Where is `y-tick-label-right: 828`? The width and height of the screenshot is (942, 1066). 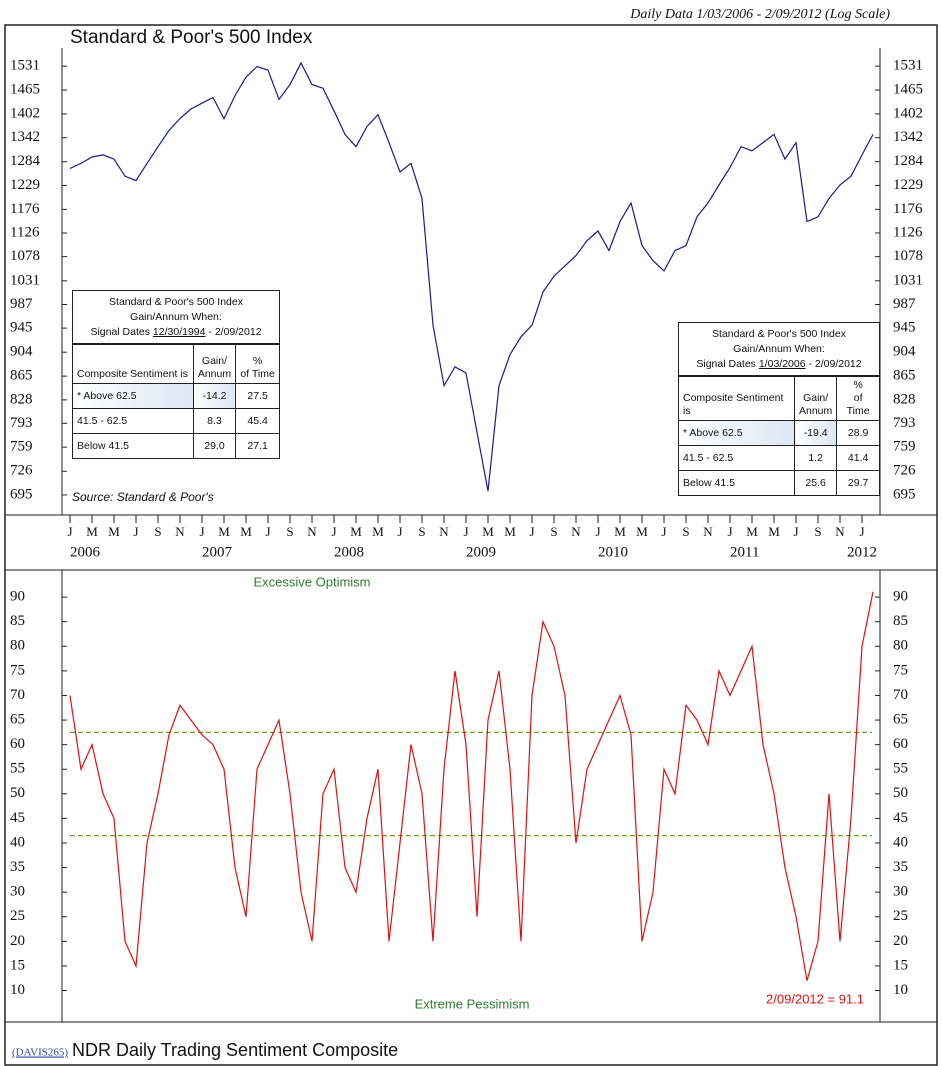
y-tick-label-right: 828 is located at coordinates (904, 399).